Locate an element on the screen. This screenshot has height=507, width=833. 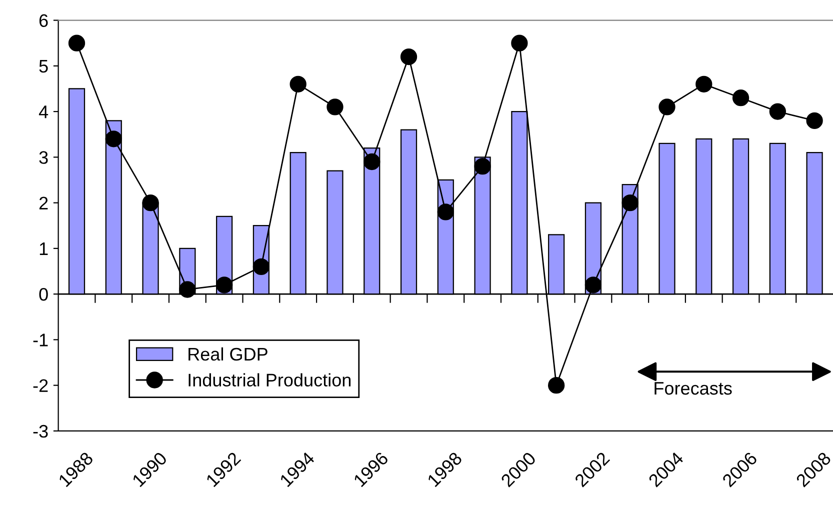
y-tick-label: -3 is located at coordinates (40, 431).